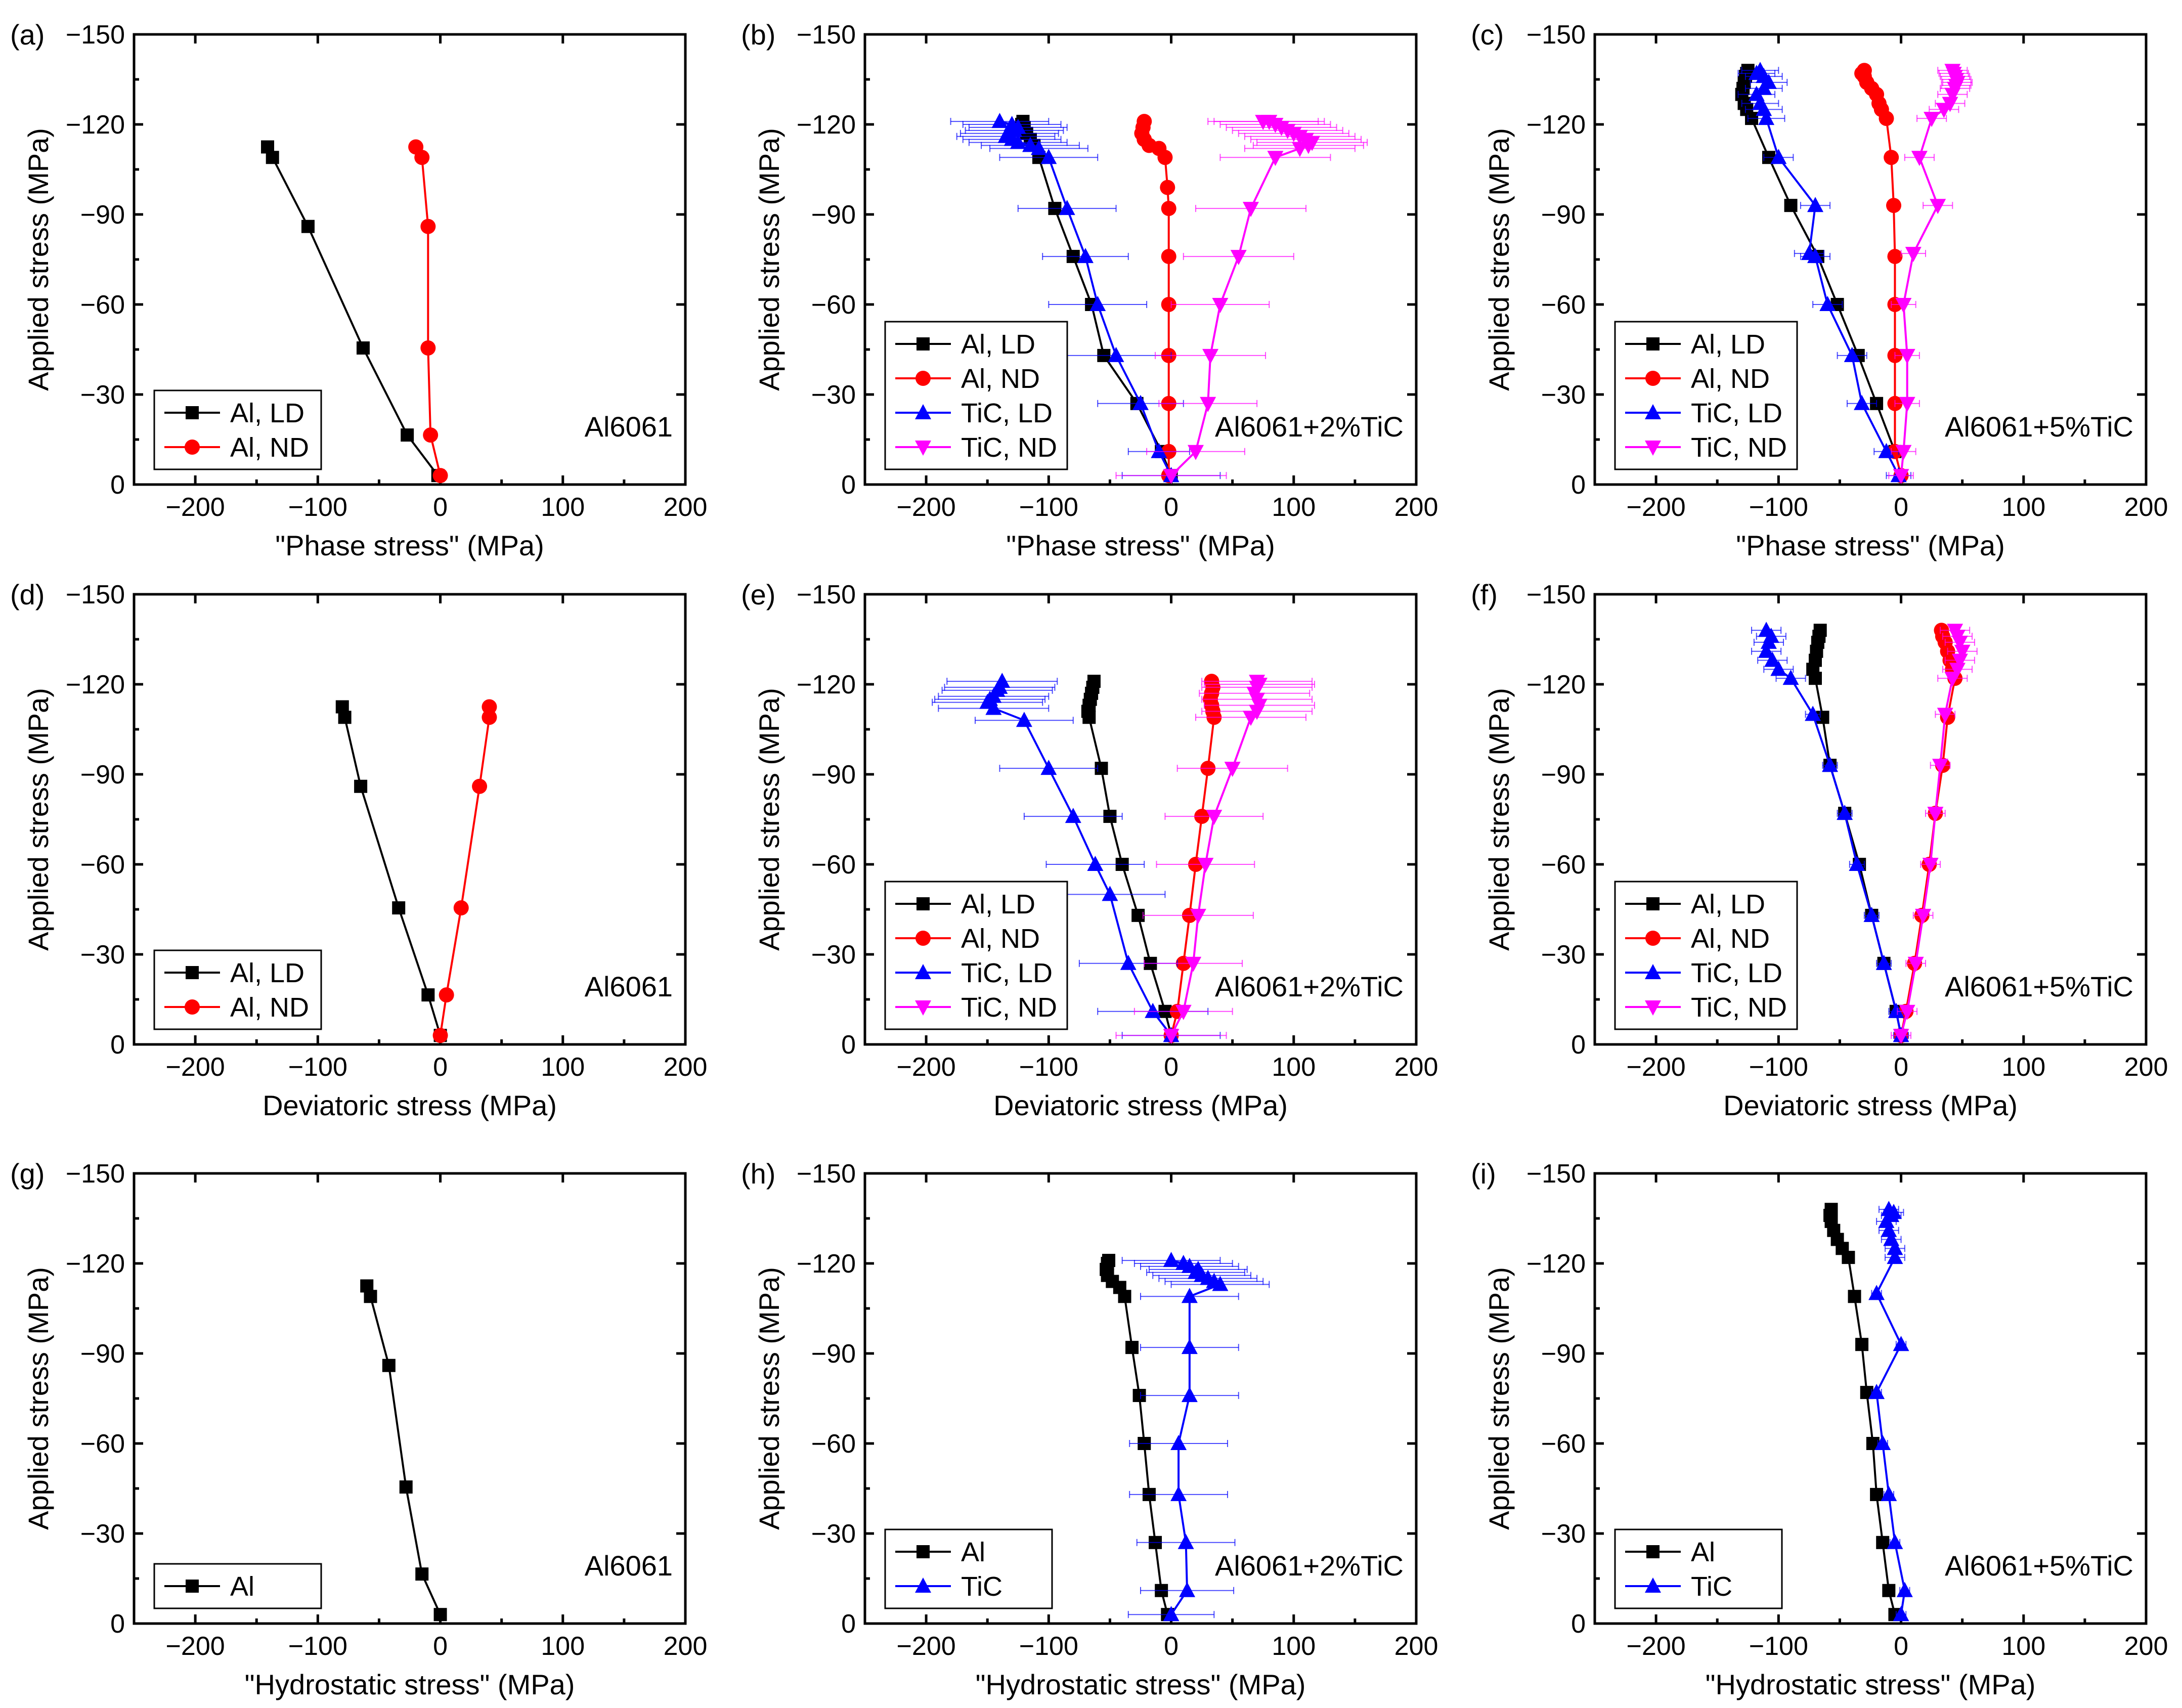  I want to click on panel-label: (c), so click(1488, 35).